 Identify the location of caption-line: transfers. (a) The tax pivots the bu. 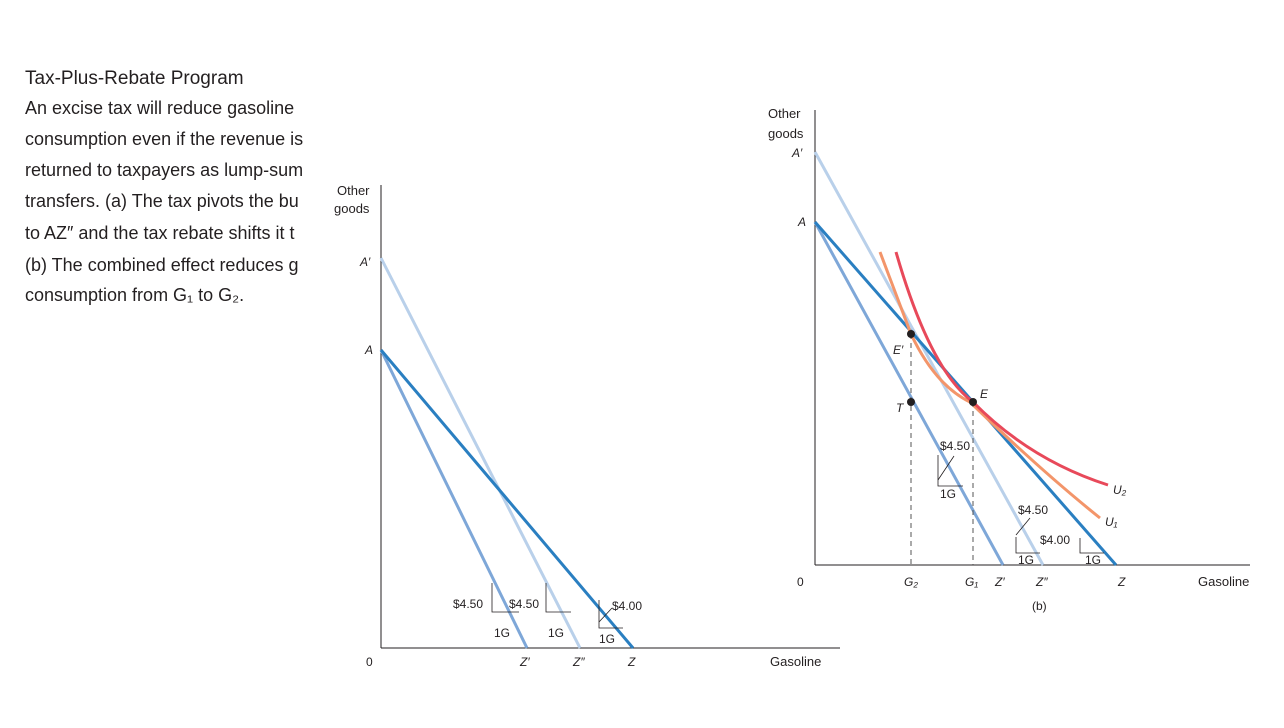
(162, 201).